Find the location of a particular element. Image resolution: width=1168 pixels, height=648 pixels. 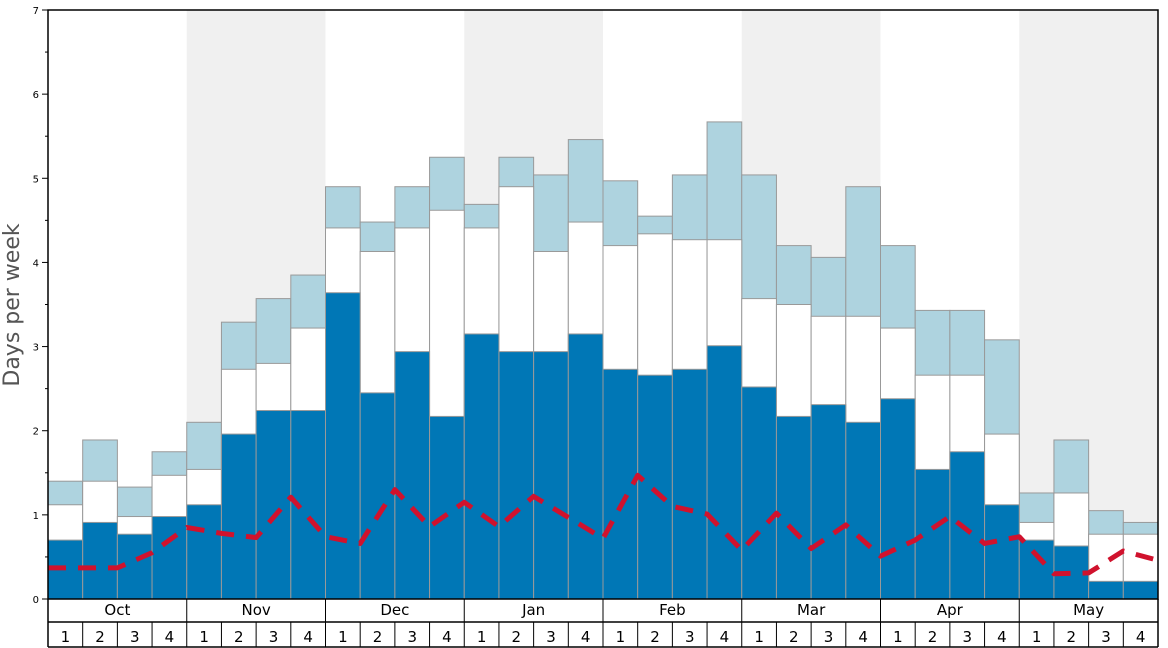

month-label-may: May is located at coordinates (1088, 610).